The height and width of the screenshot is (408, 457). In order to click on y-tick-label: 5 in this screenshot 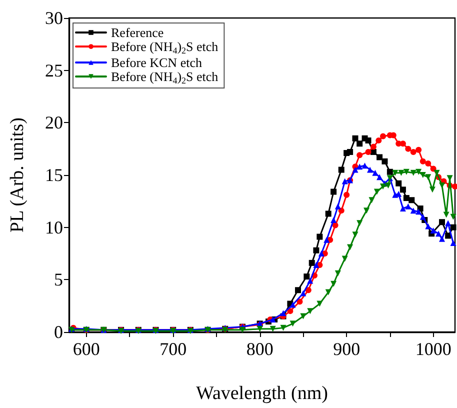, I will do `click(58, 280)`.